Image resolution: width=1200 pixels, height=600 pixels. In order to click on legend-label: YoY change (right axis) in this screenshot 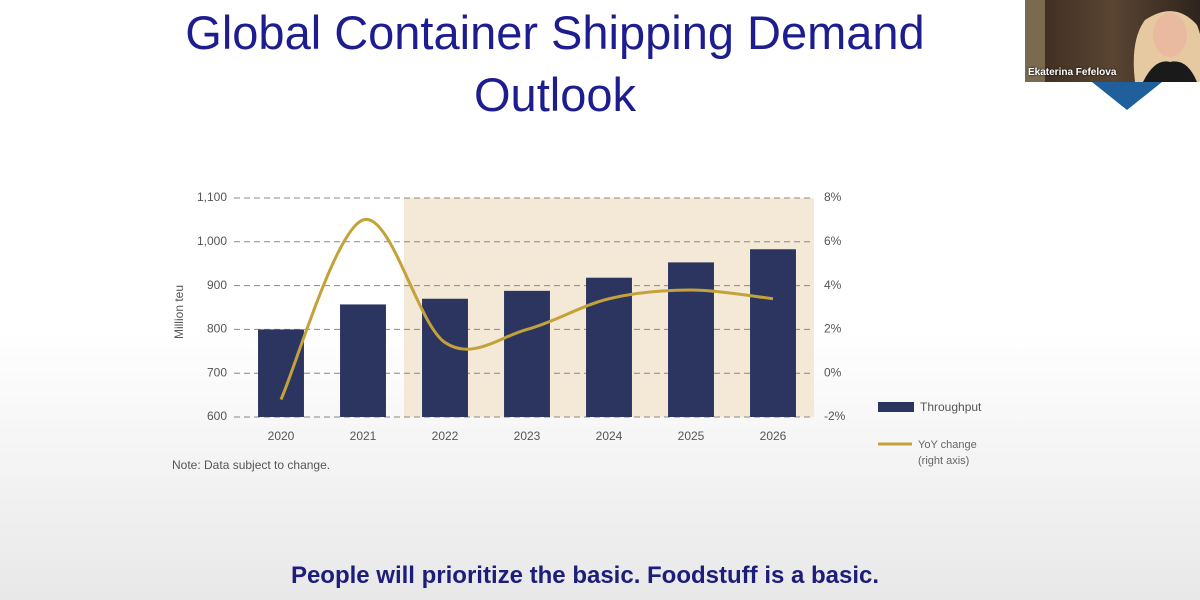, I will do `click(947, 453)`.